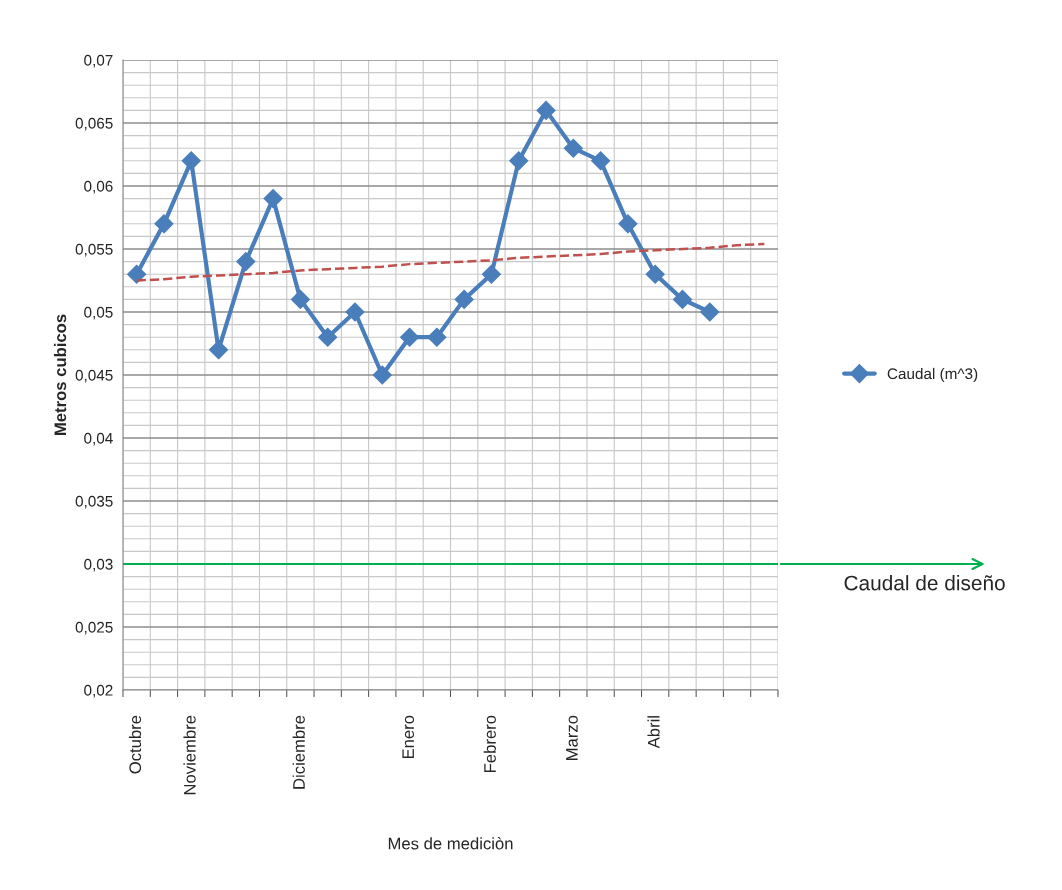  I want to click on x-tick-label: Abril, so click(653, 732).